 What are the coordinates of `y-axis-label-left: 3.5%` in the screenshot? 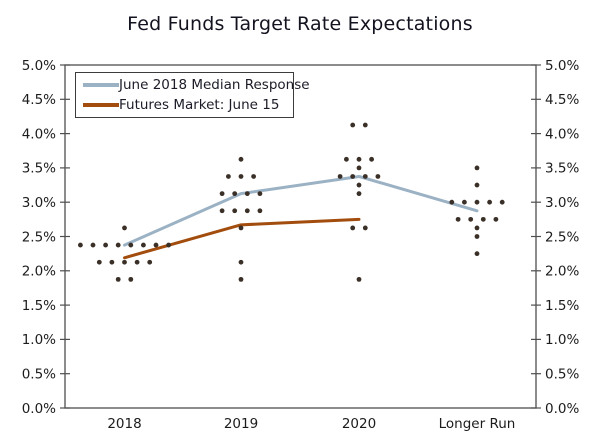 It's located at (39, 169).